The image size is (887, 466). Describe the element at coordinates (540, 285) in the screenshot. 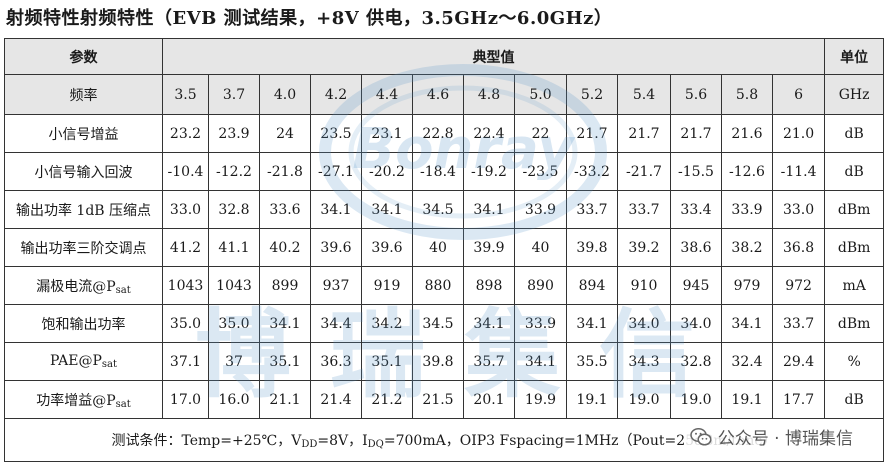

I see `value-cell: 890` at that location.